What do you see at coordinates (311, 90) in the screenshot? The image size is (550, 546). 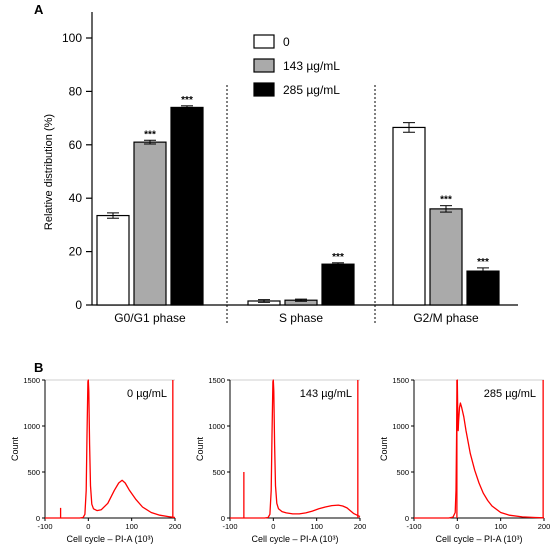 I see `legend-label: 285 µg/mL` at bounding box center [311, 90].